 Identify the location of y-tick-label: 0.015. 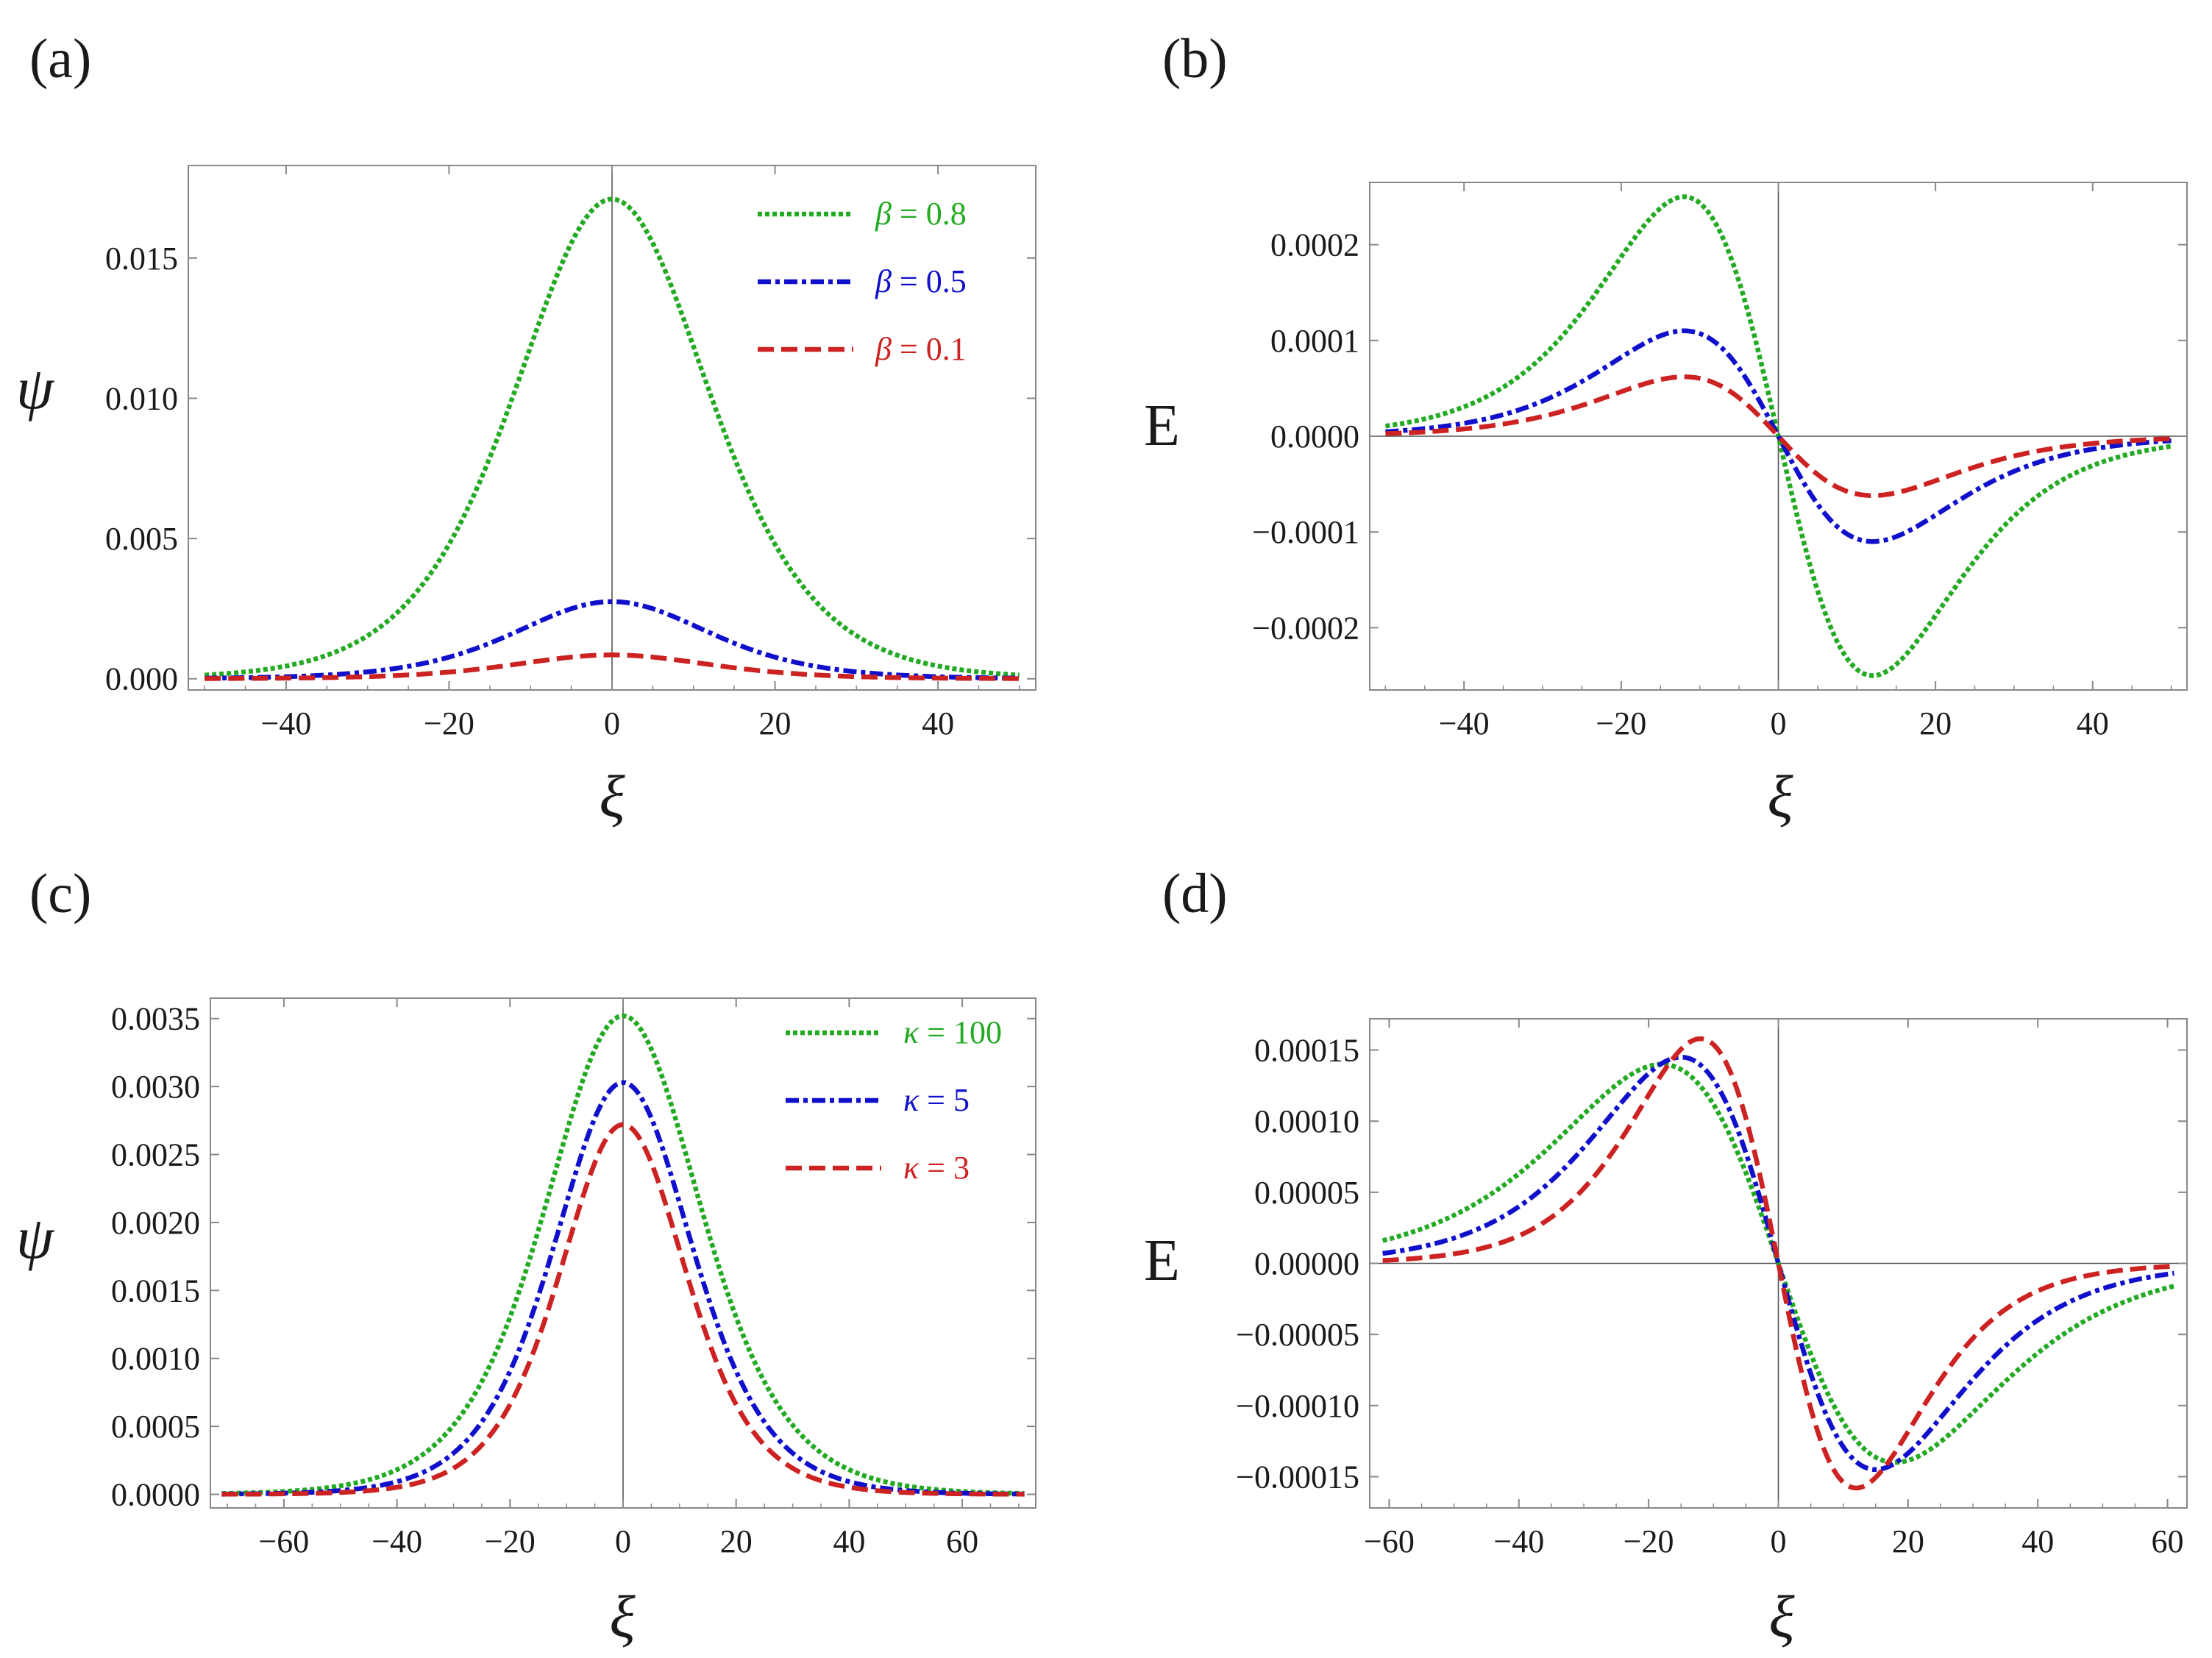
(141, 259).